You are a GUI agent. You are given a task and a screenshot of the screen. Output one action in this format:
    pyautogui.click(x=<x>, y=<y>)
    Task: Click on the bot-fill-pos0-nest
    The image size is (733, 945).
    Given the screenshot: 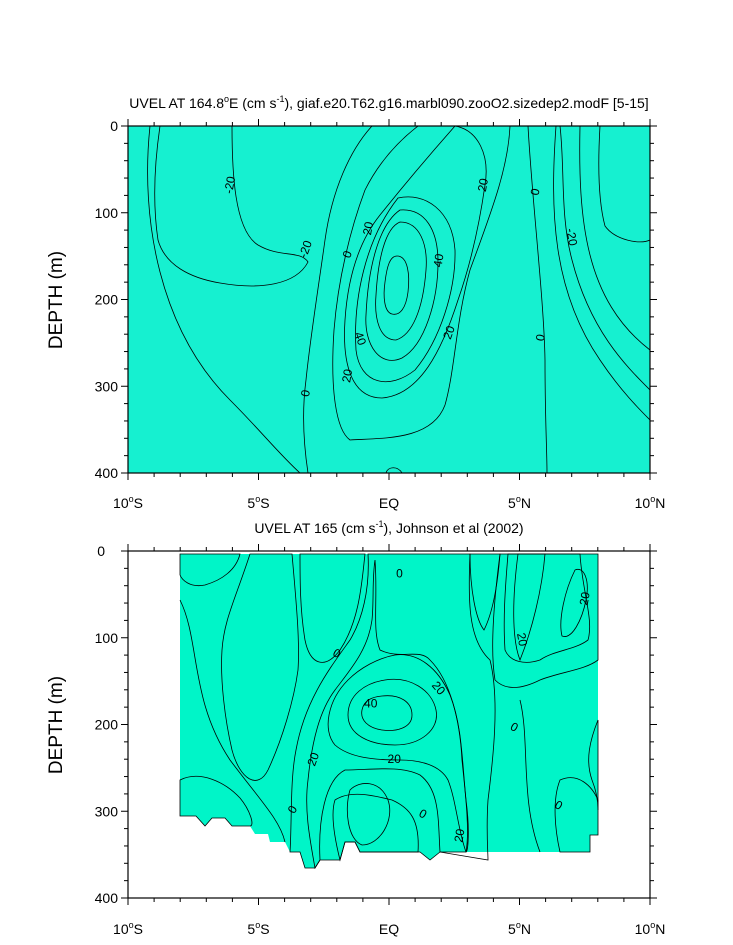 What is the action you would take?
    pyautogui.click(x=375, y=827)
    